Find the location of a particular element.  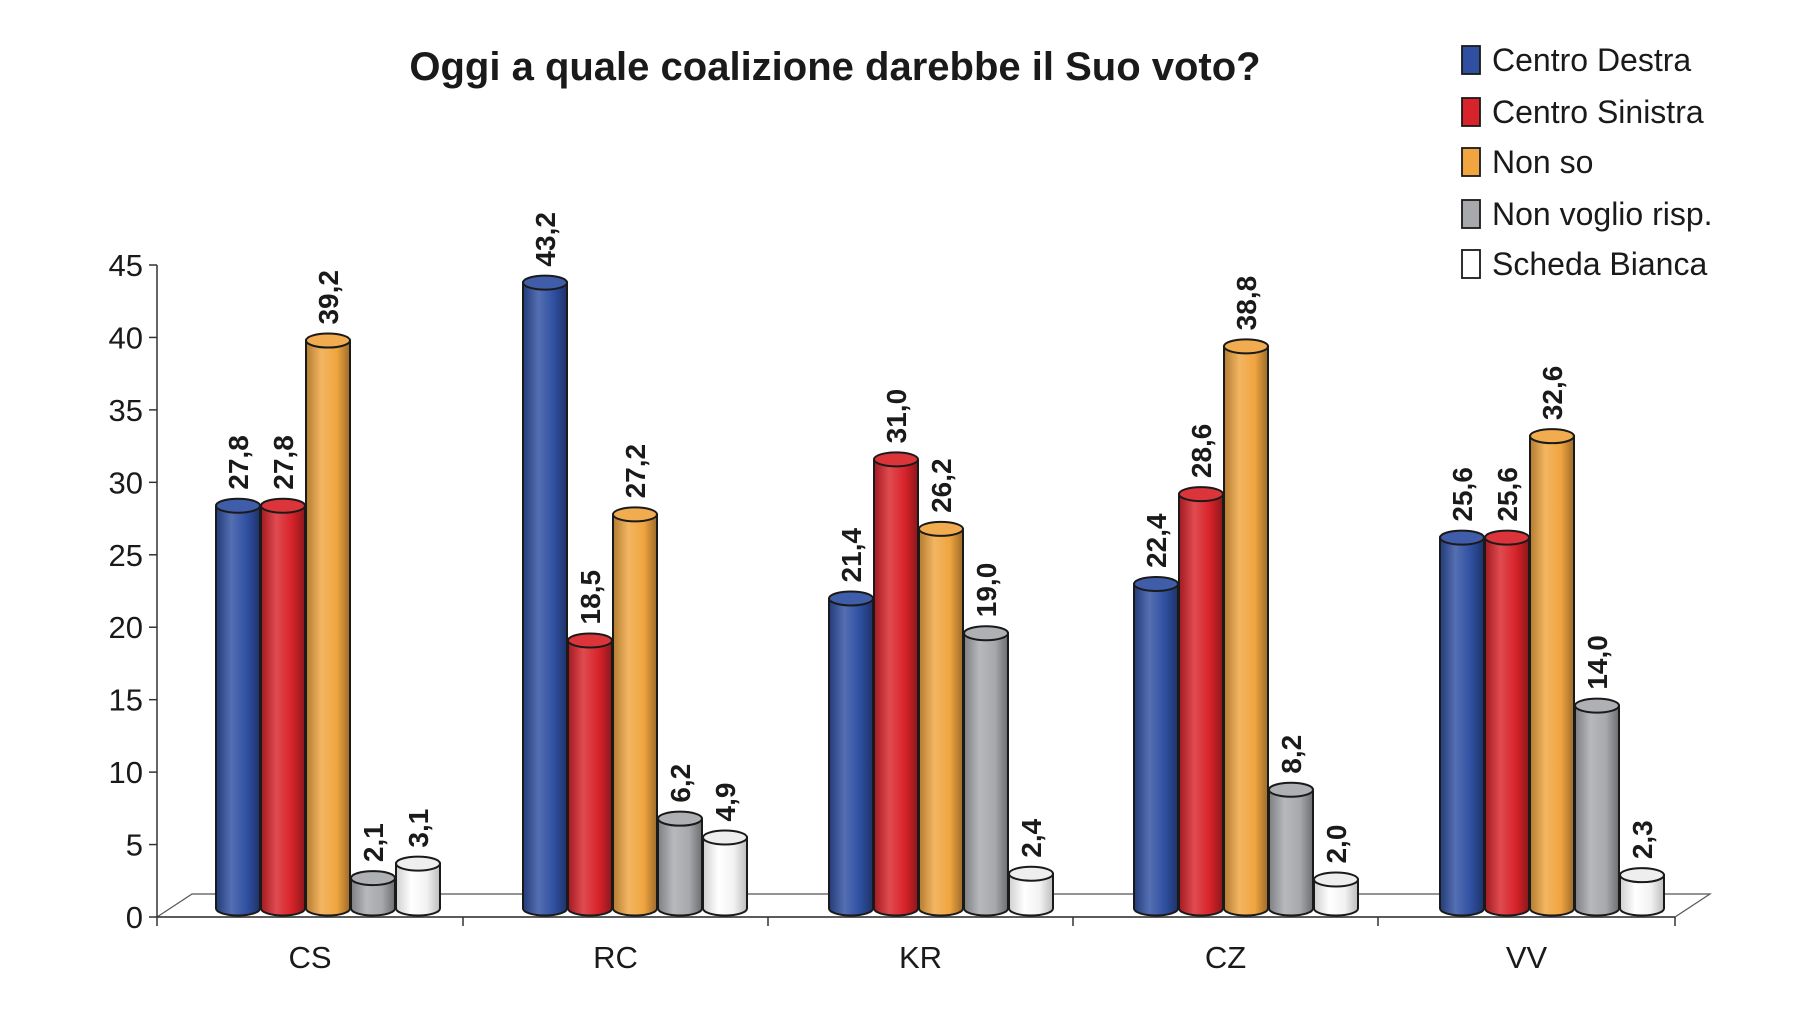

data-label: 6,2 is located at coordinates (680, 783).